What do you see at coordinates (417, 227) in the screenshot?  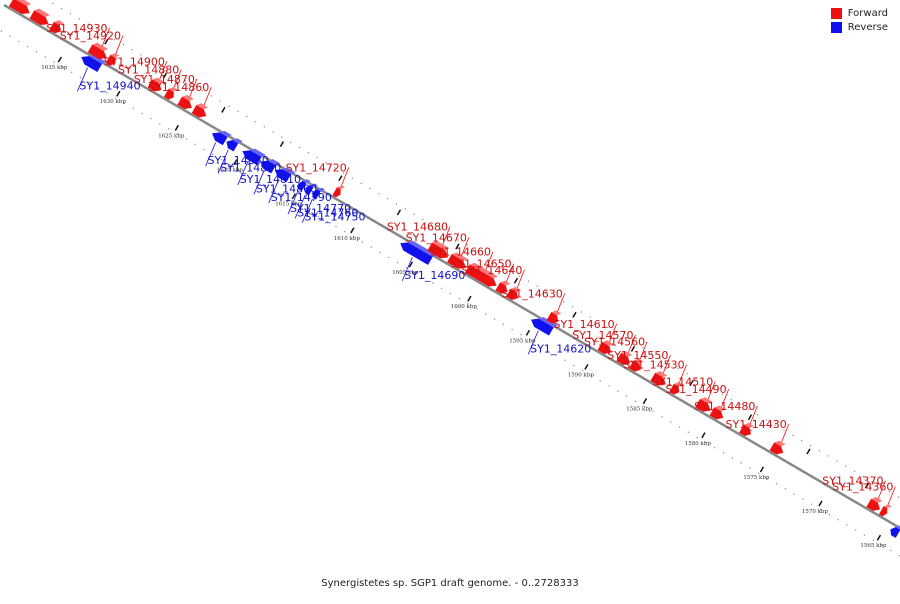 I see `gene-label: SY1_14680` at bounding box center [417, 227].